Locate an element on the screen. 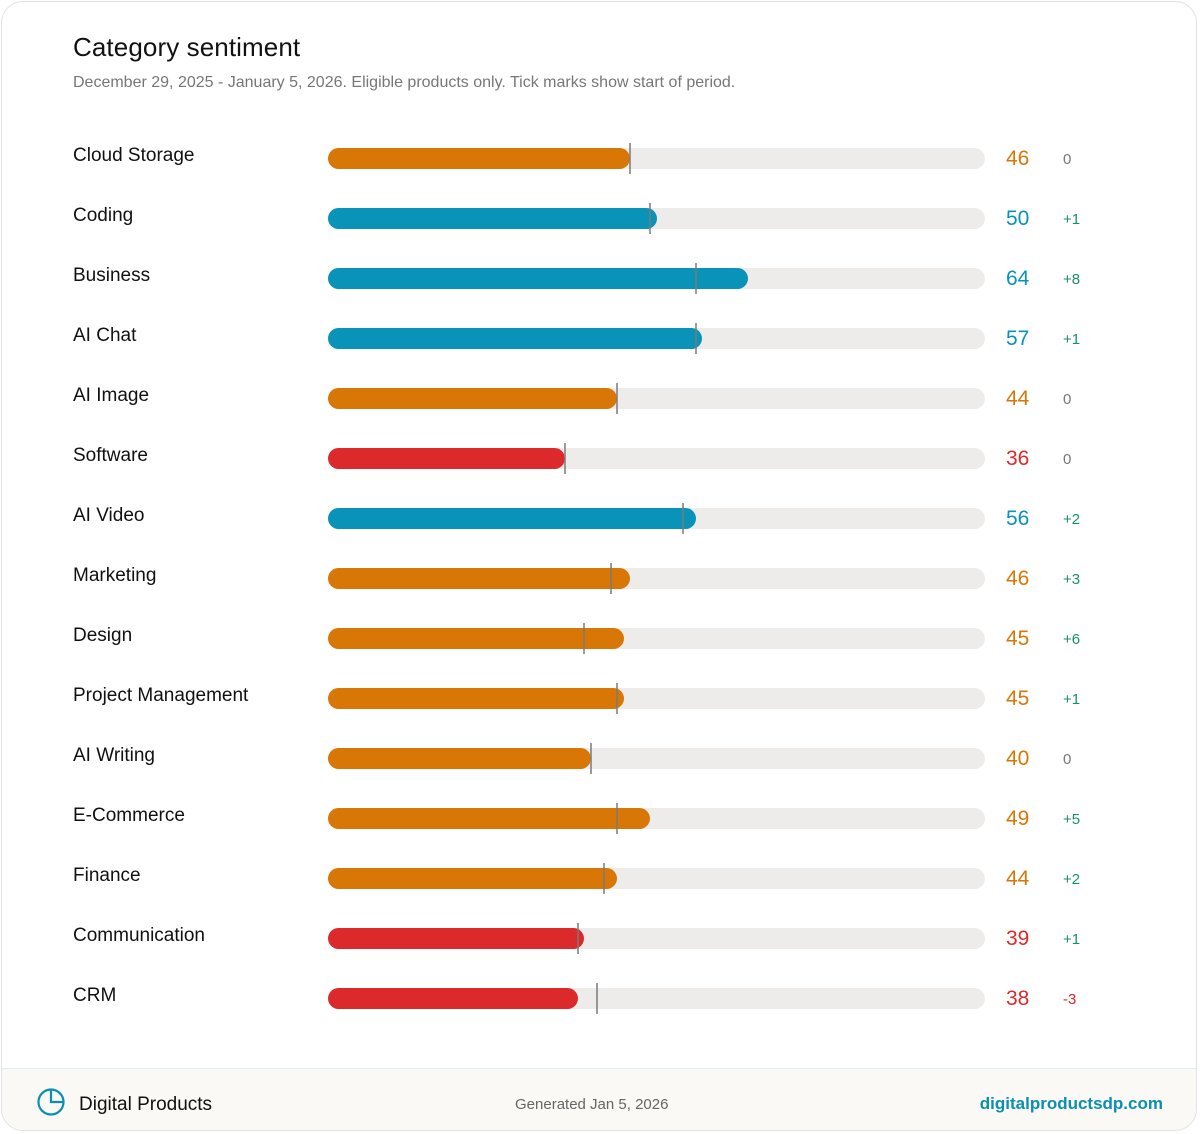 This screenshot has width=1200, height=1134. score-value: 56 is located at coordinates (1018, 518).